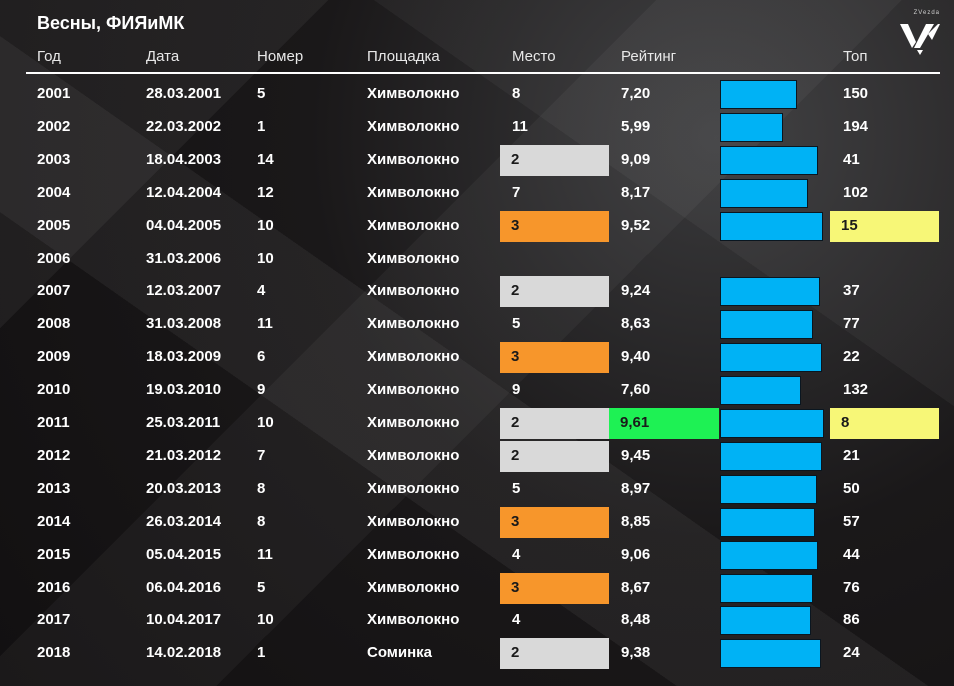 This screenshot has height=686, width=954. I want to click on cell-top: 41, so click(851, 159).